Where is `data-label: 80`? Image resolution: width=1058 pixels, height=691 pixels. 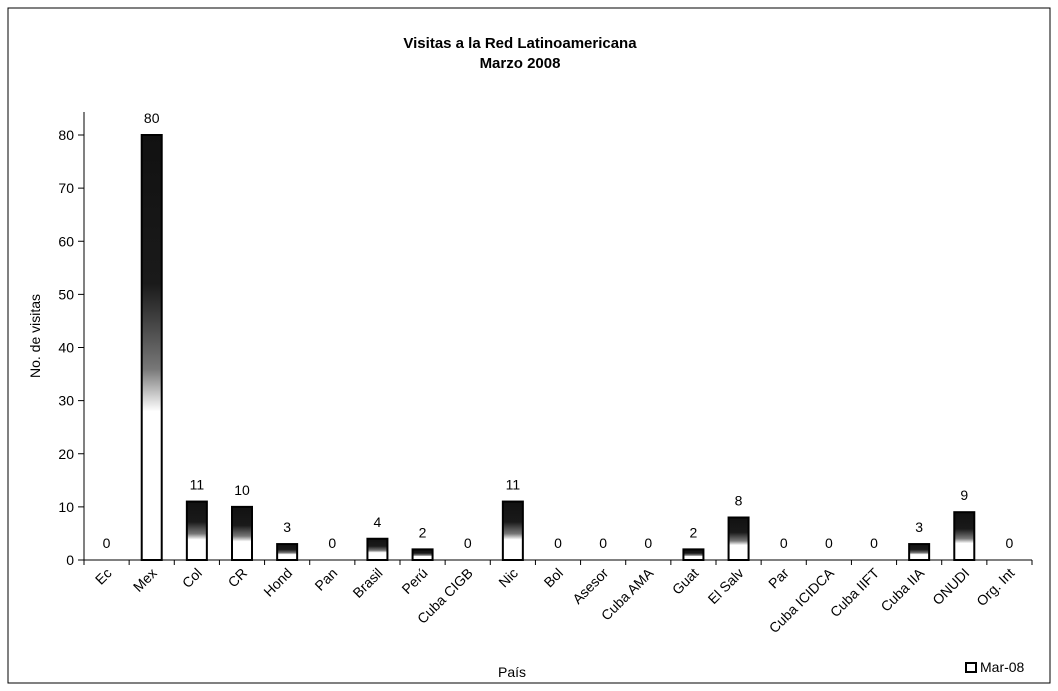
data-label: 80 is located at coordinates (152, 118).